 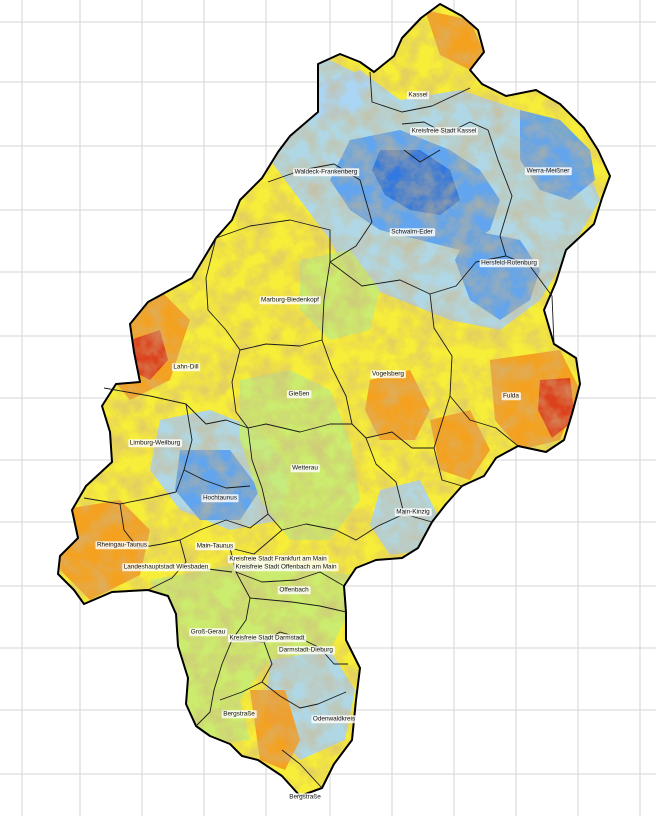 I want to click on district-name: Main-Taunus, so click(x=215, y=546).